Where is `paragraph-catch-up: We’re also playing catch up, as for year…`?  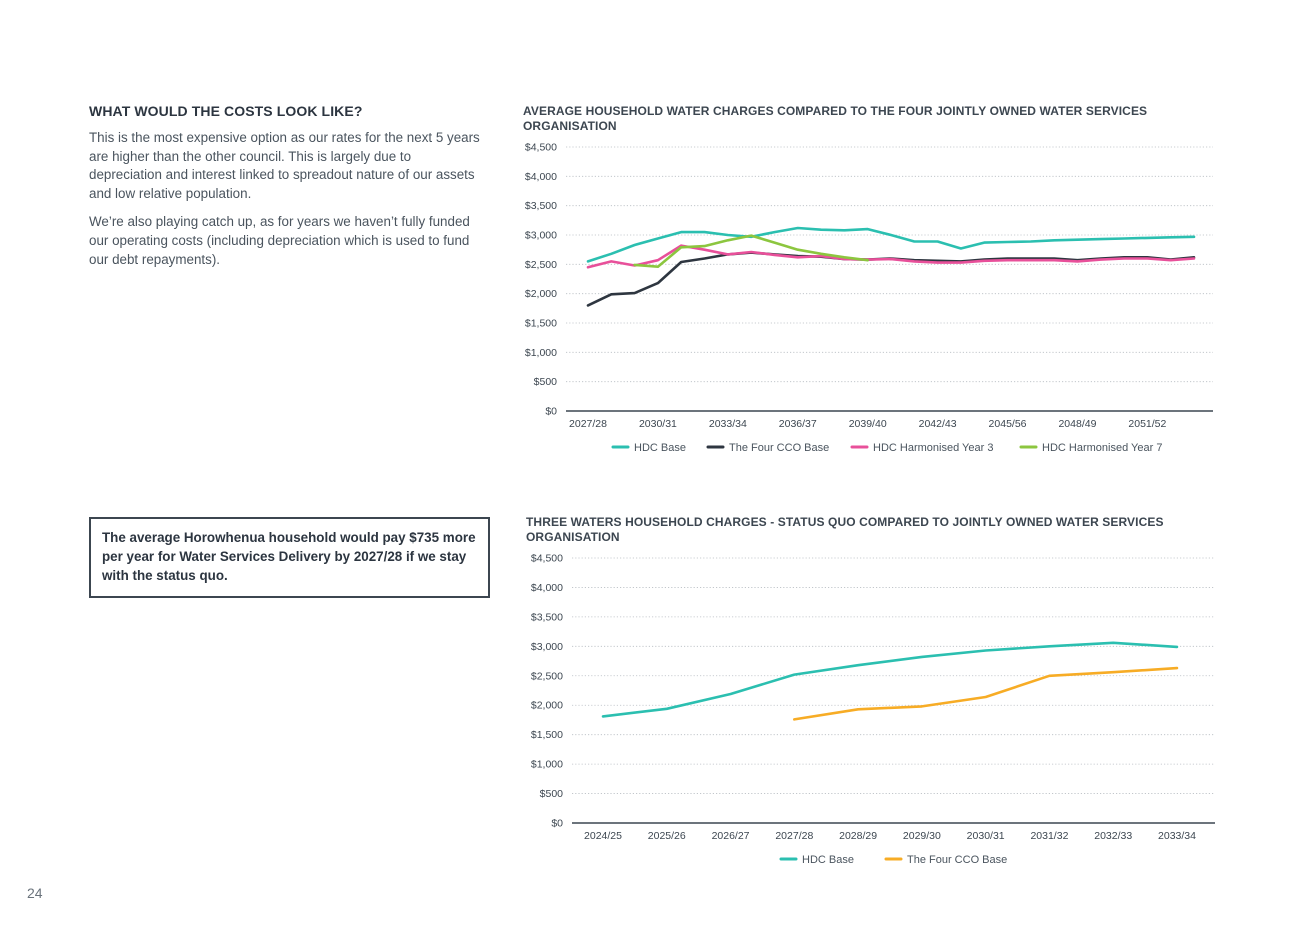 paragraph-catch-up: We’re also playing catch up, as for year… is located at coordinates (279, 240).